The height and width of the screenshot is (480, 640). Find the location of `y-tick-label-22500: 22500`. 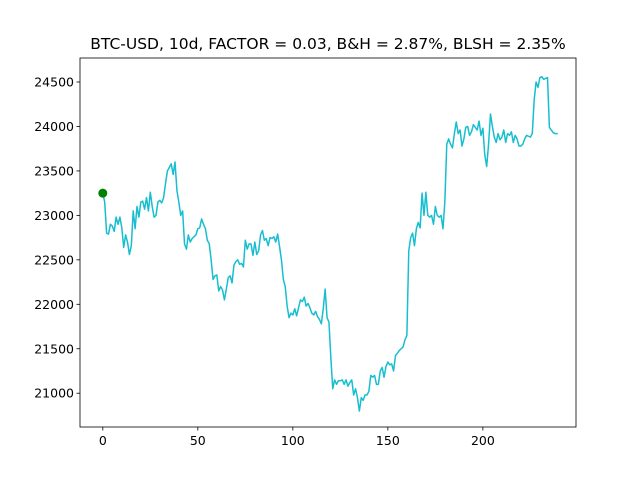

y-tick-label-22500: 22500 is located at coordinates (54, 259).